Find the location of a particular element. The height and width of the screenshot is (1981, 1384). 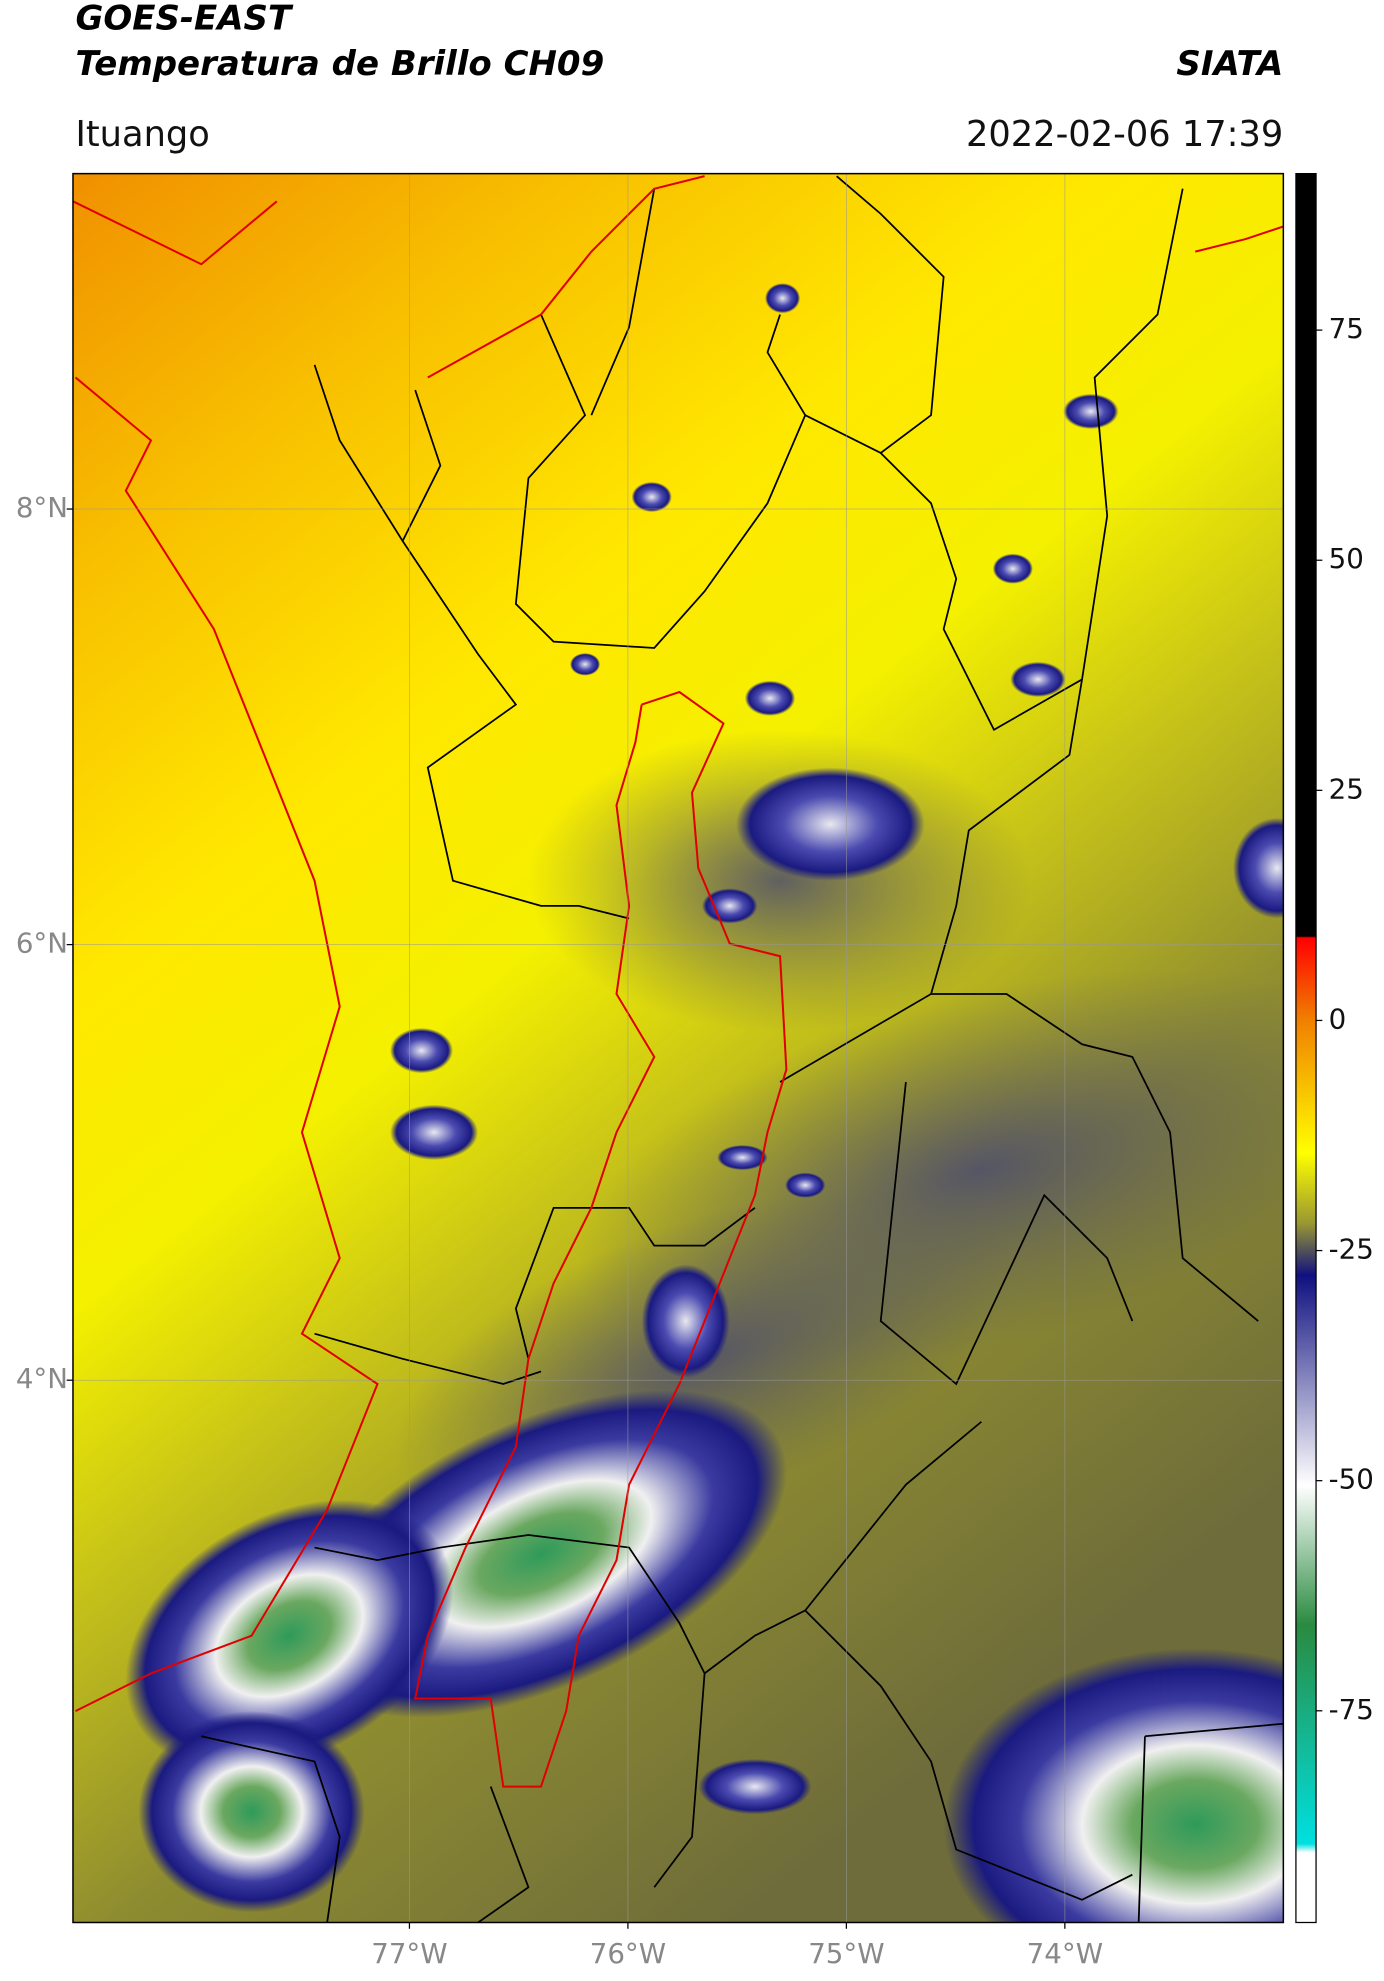

x-tick-label: 77°W is located at coordinates (409, 1953).